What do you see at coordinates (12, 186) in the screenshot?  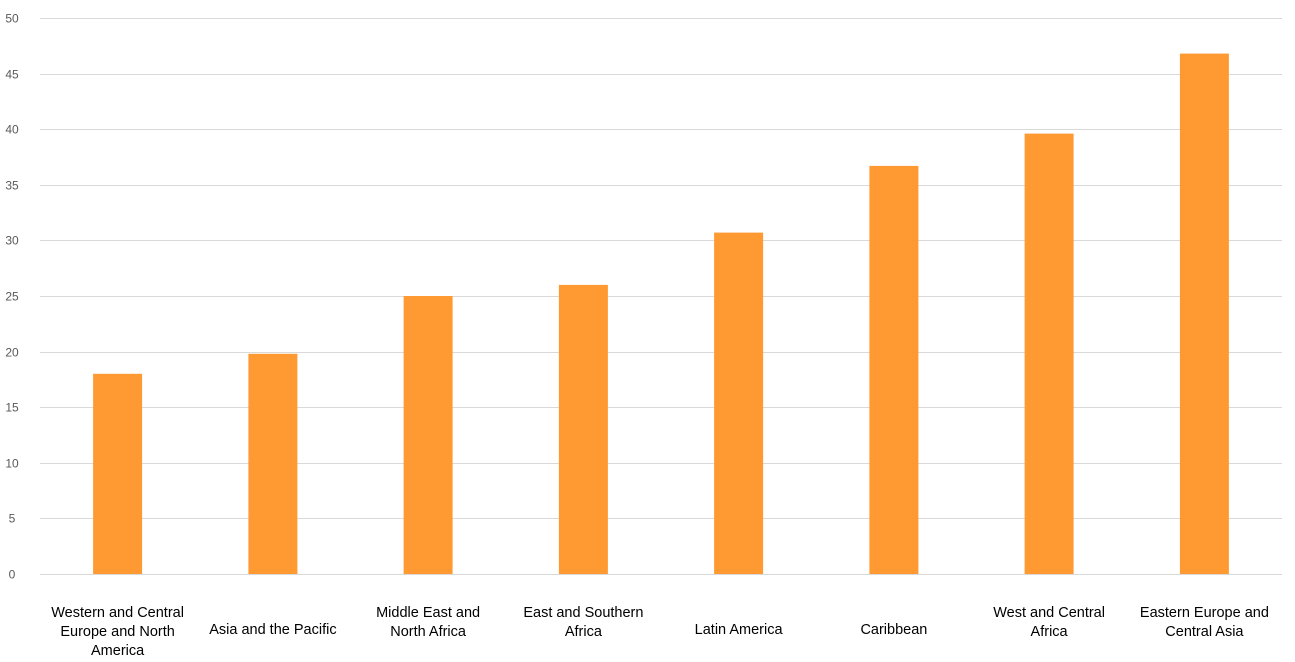 I see `y-tick-label: 35` at bounding box center [12, 186].